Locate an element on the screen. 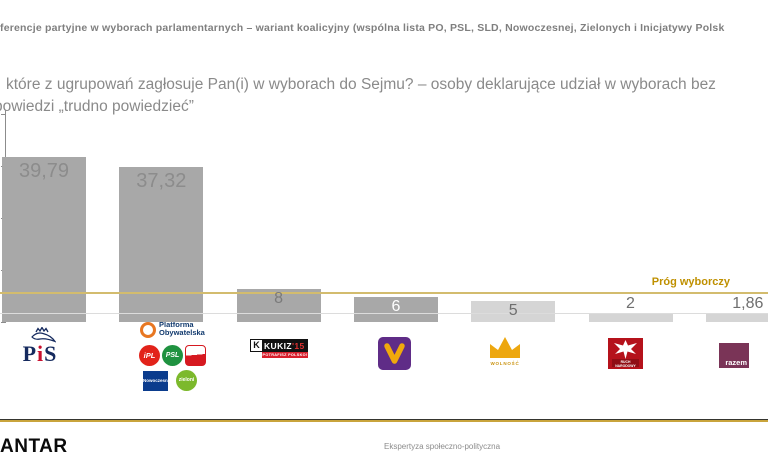 The image size is (768, 465). footer-note: Ekspertyza społeczno-polityczna is located at coordinates (442, 446).